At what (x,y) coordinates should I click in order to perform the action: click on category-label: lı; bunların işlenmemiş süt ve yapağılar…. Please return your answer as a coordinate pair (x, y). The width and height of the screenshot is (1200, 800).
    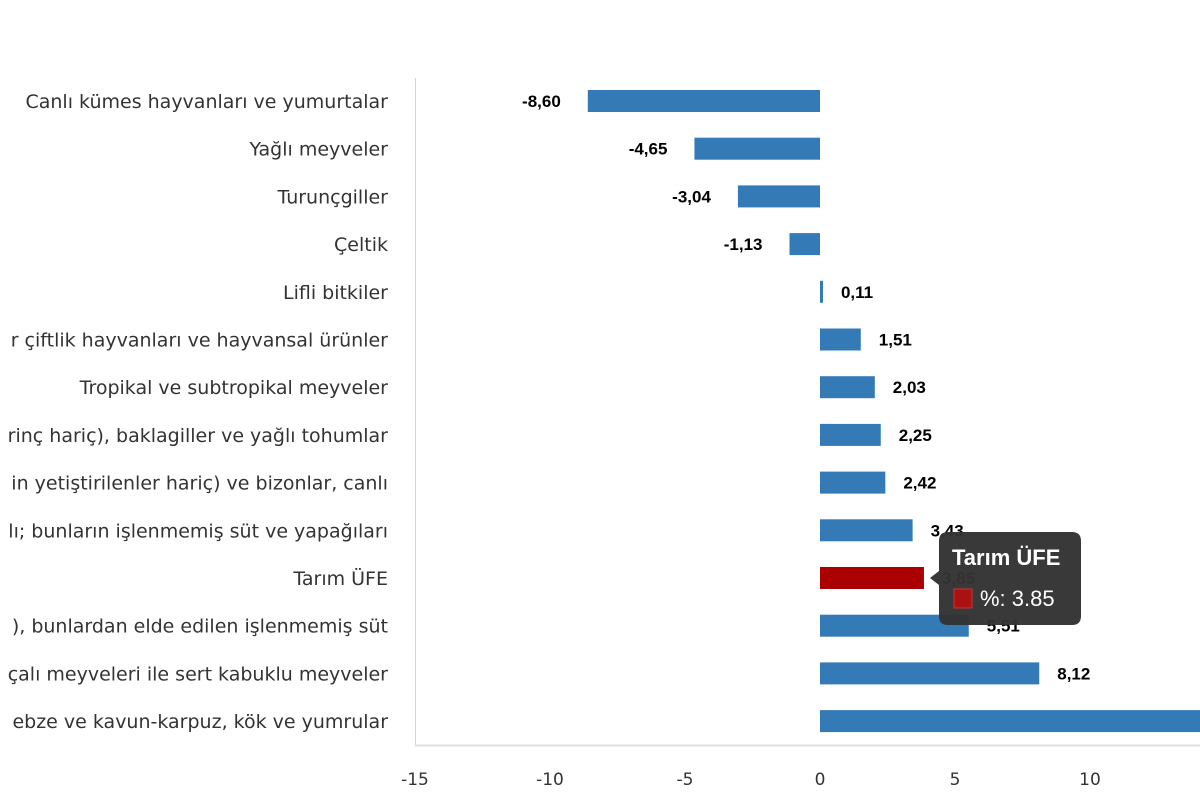
    Looking at the image, I should click on (198, 531).